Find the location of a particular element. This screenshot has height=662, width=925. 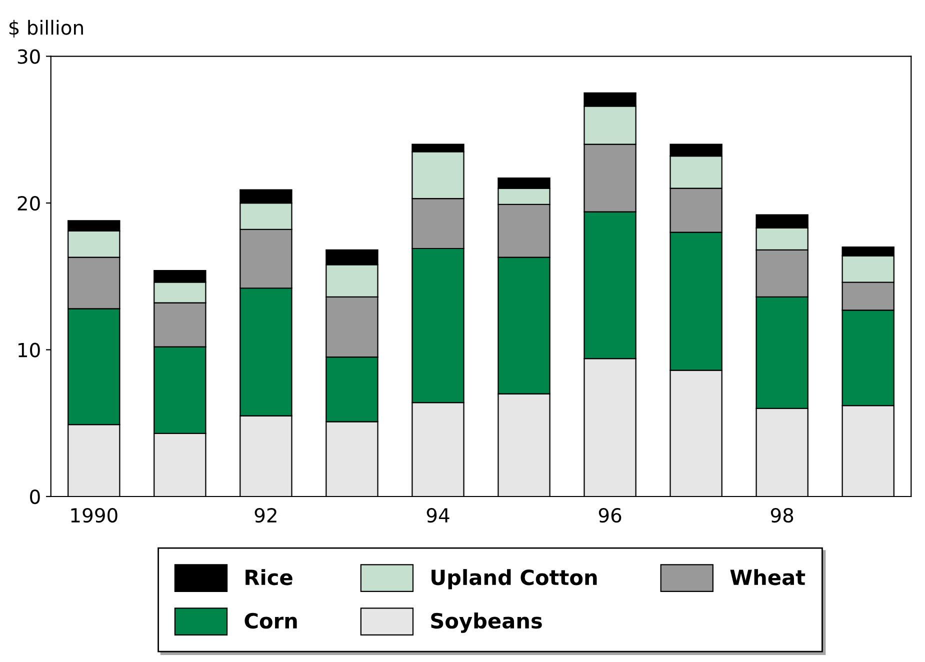

legend-label: Wheat is located at coordinates (768, 577).